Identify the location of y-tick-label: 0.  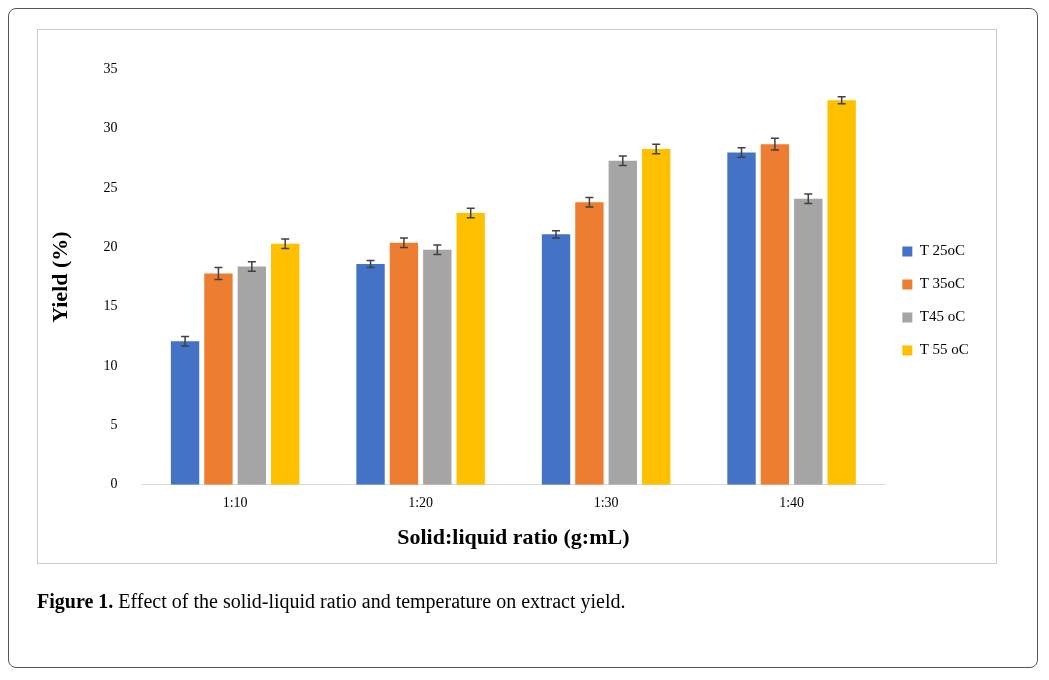
(114, 484).